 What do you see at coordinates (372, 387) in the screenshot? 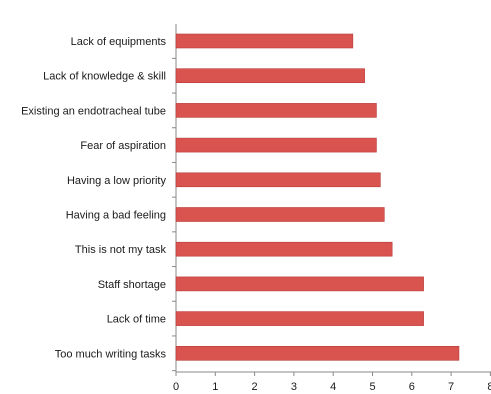
I see `x-tick-label: 5` at bounding box center [372, 387].